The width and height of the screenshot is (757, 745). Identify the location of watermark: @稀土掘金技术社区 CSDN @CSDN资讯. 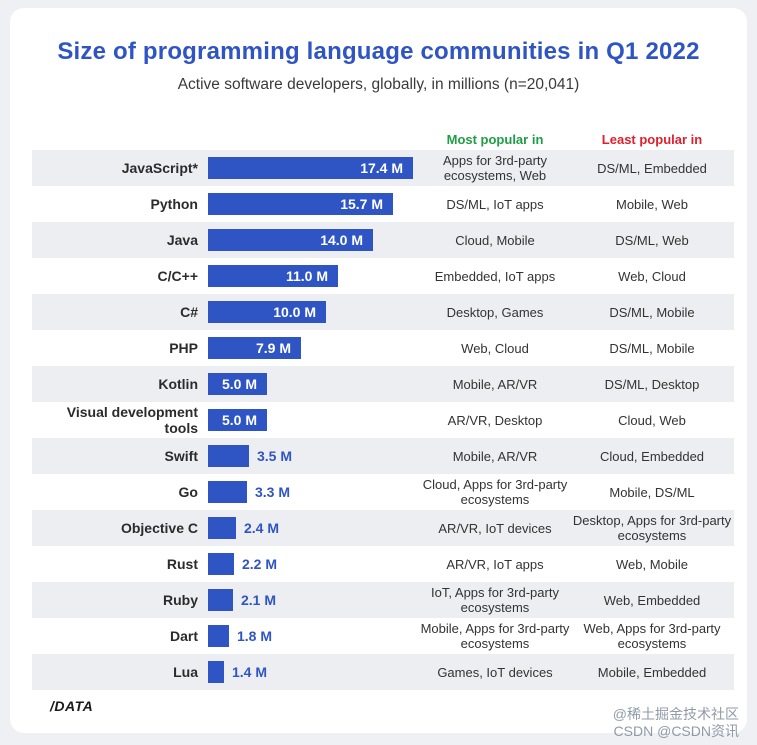
(676, 723).